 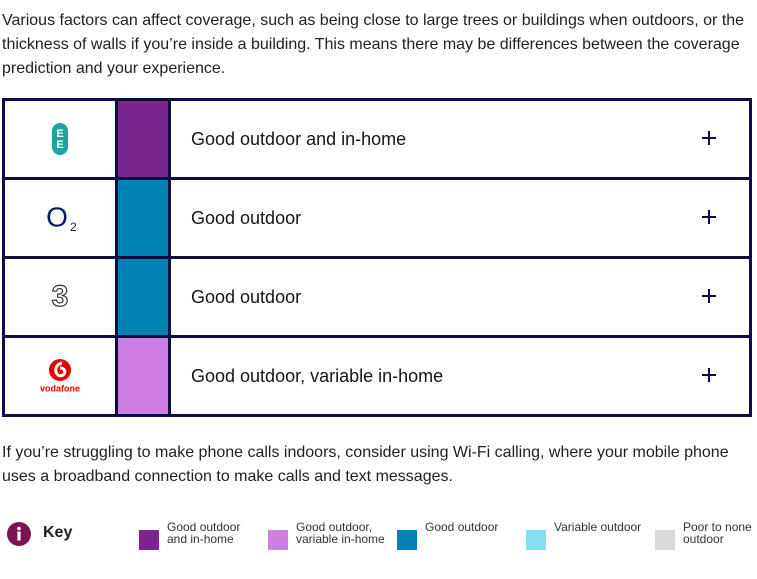 I want to click on logo-text: 2, so click(x=73, y=227).